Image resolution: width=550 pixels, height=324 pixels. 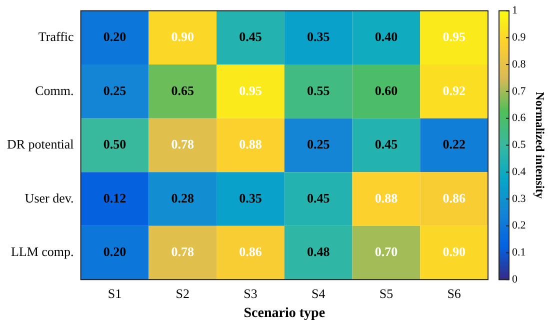 I want to click on data-label: 0.60, so click(x=386, y=90).